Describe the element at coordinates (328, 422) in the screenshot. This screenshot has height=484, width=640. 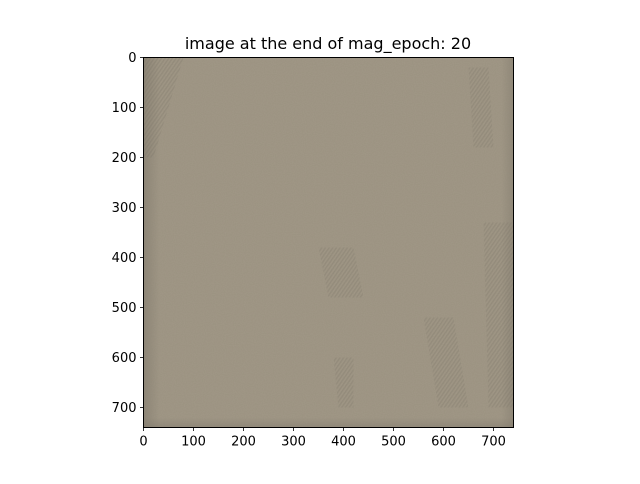
I see `image-edge-bottom` at that location.